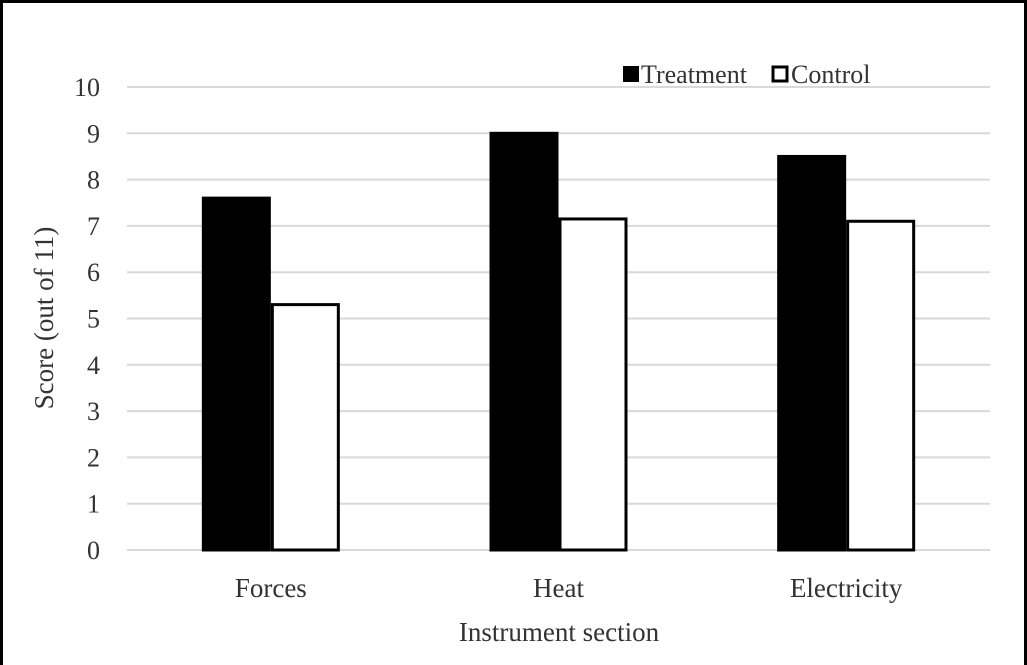  I want to click on y-tick-label: 2, so click(93, 457).